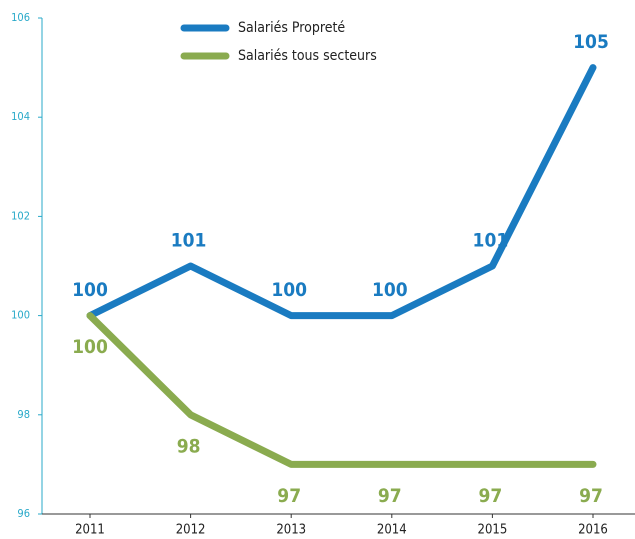 The image size is (635, 539). Describe the element at coordinates (20, 315) in the screenshot. I see `y-tick-label: 100` at that location.